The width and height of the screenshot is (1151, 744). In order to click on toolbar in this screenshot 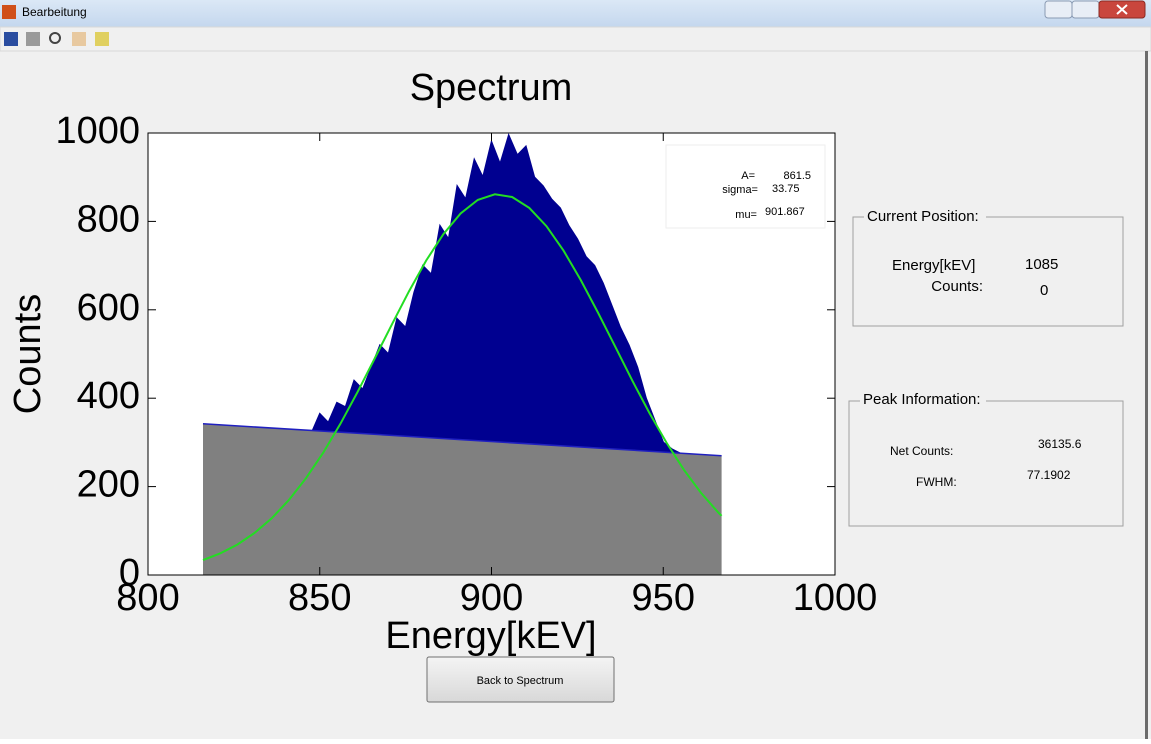, I will do `click(575, 39)`.